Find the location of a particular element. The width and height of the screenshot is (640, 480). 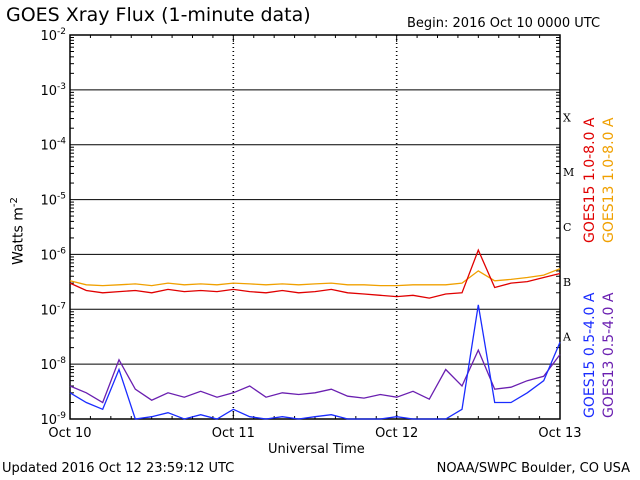

y-tick-label: 10⁻² is located at coordinates (53, 35).